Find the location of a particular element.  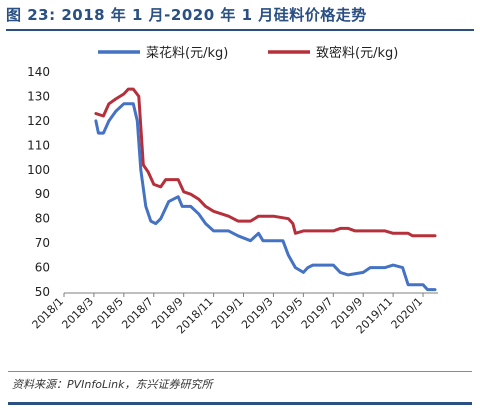

y-tick-label: 80 is located at coordinates (42, 219).